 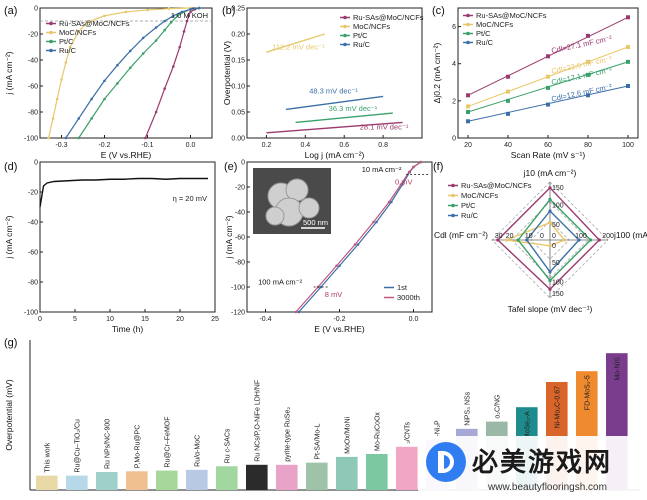 I want to click on panel-e-ytick-label: -120, so click(x=238, y=313).